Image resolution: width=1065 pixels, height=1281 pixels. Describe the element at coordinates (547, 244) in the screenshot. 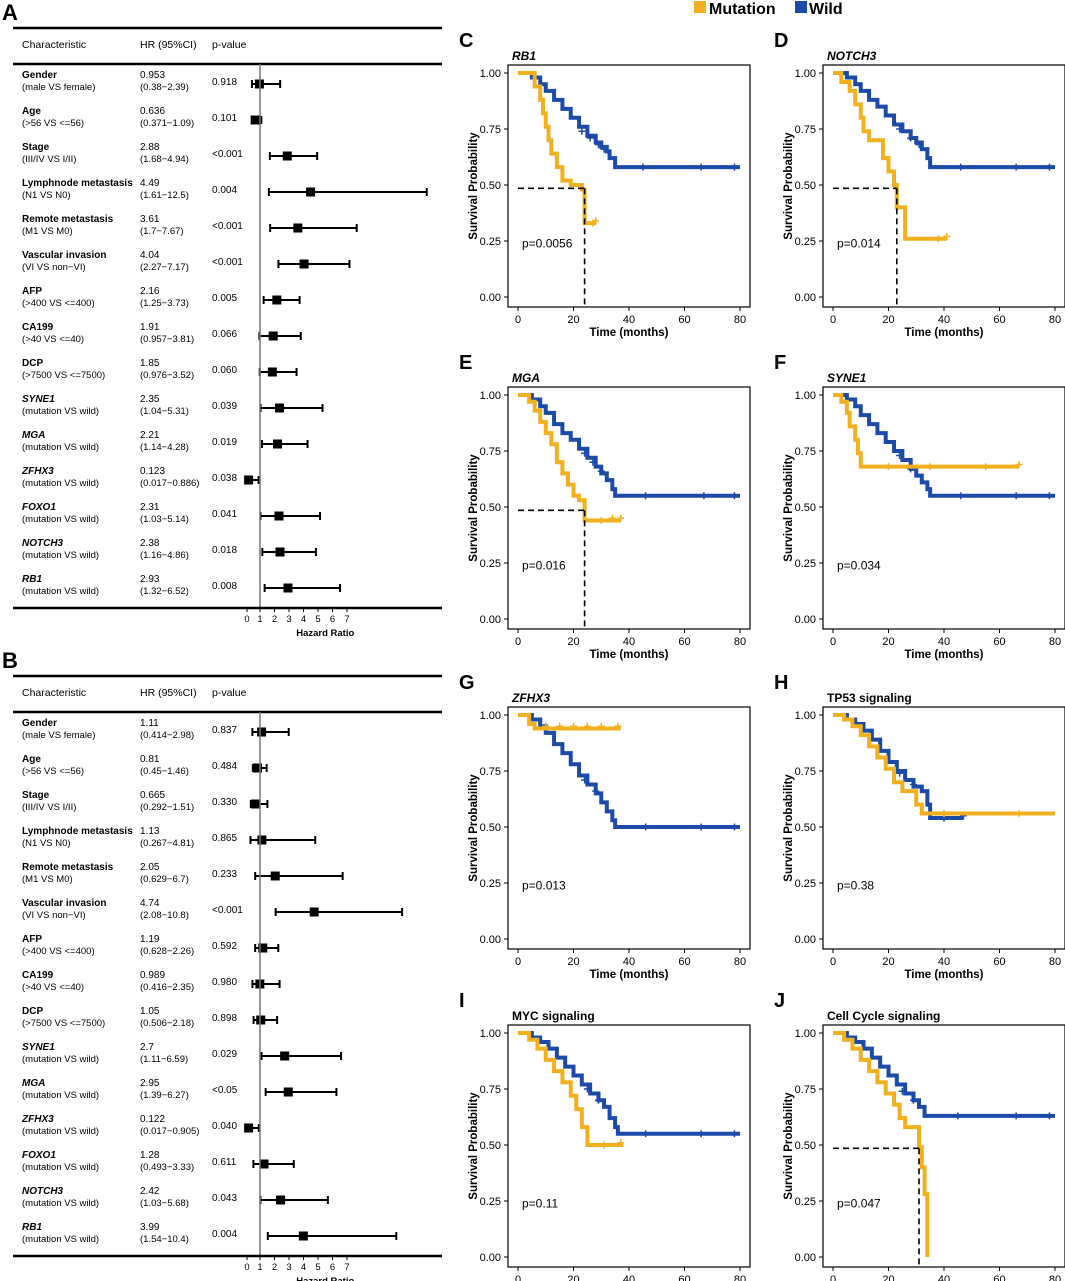

I see `p-value: p=0.0056` at that location.